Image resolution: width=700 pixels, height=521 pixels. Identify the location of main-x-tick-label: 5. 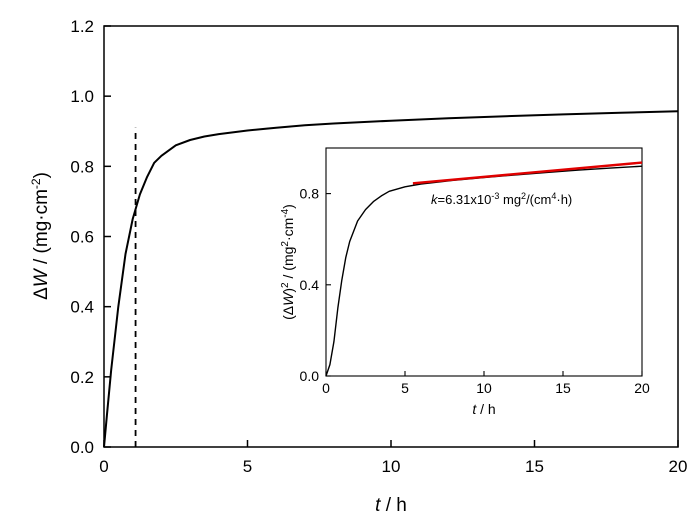
(247, 466).